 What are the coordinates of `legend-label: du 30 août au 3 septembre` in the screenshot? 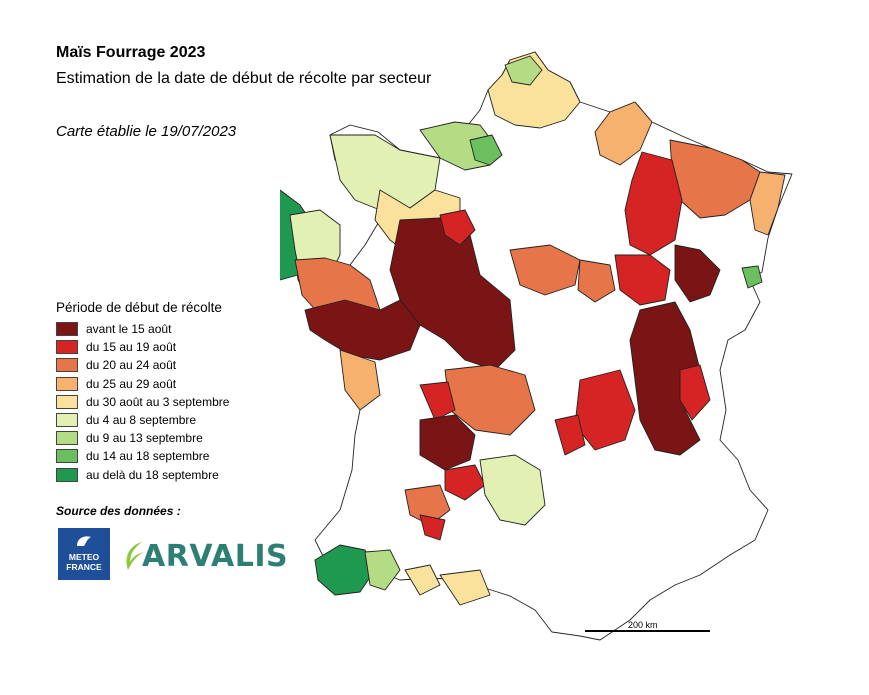 It's located at (158, 401).